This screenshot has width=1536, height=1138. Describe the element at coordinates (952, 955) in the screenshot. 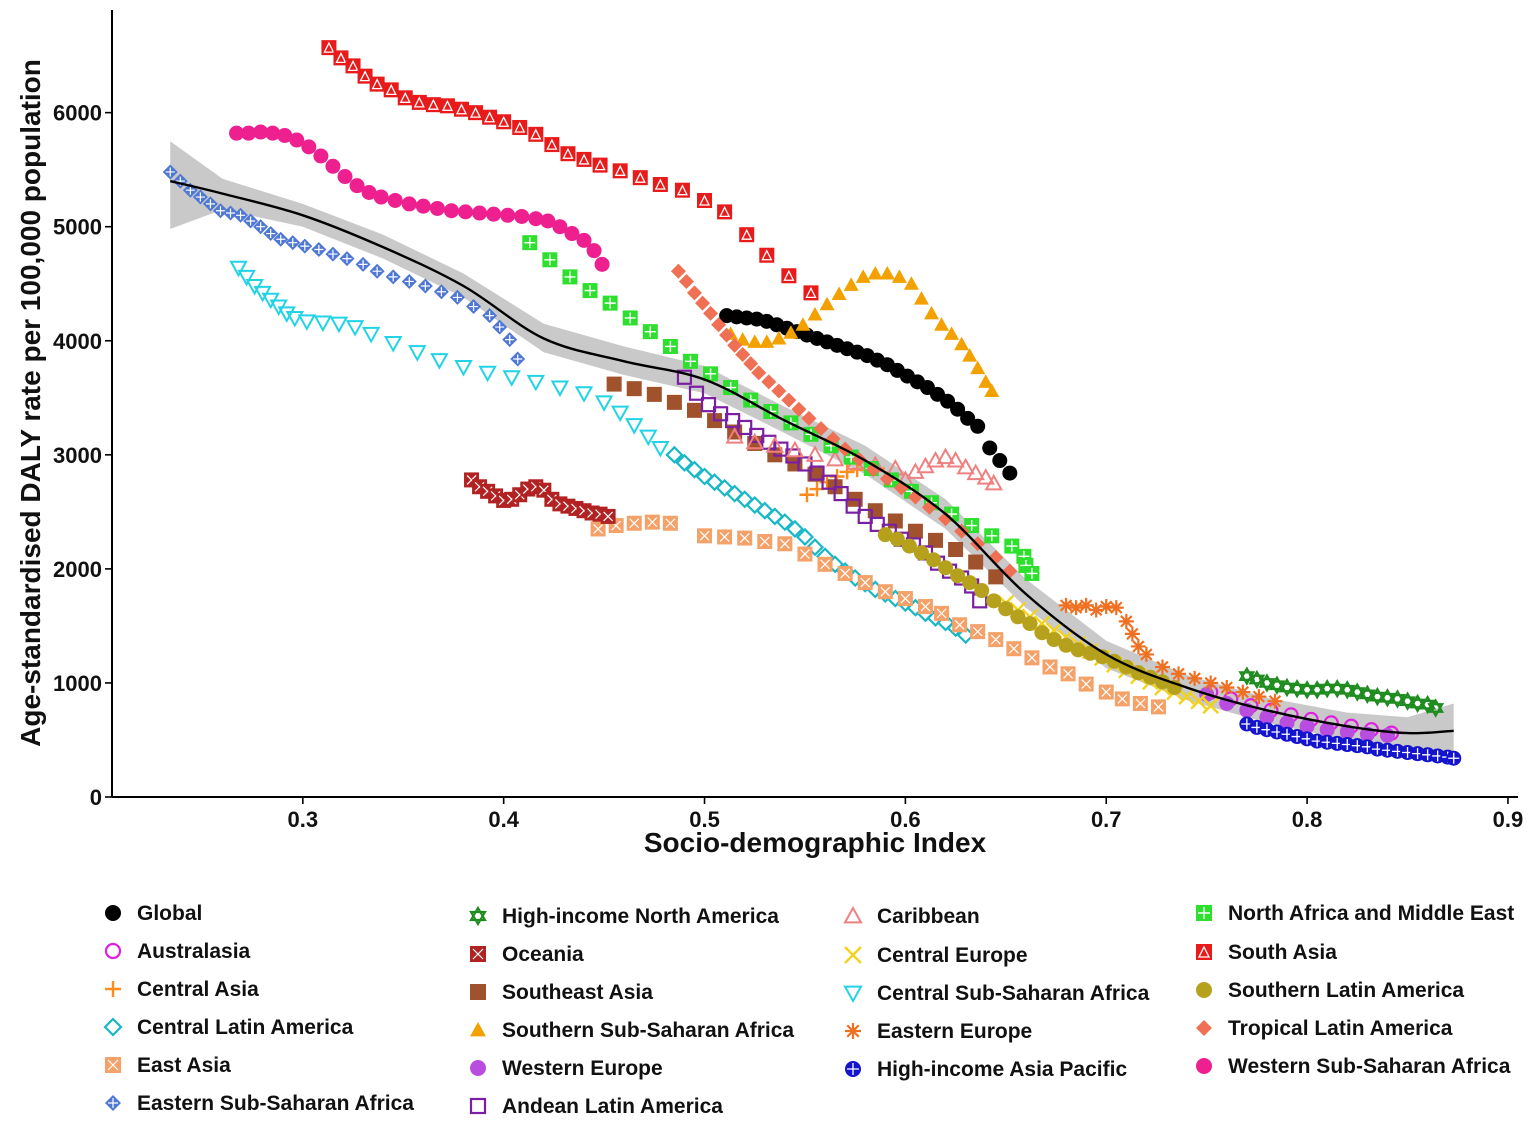

I see `legend-label: Central Europe` at that location.